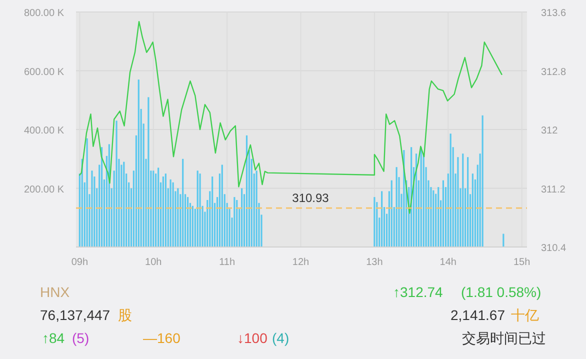 The height and width of the screenshot is (359, 586). I want to click on y-tick-label: 600.00 K, so click(44, 72).